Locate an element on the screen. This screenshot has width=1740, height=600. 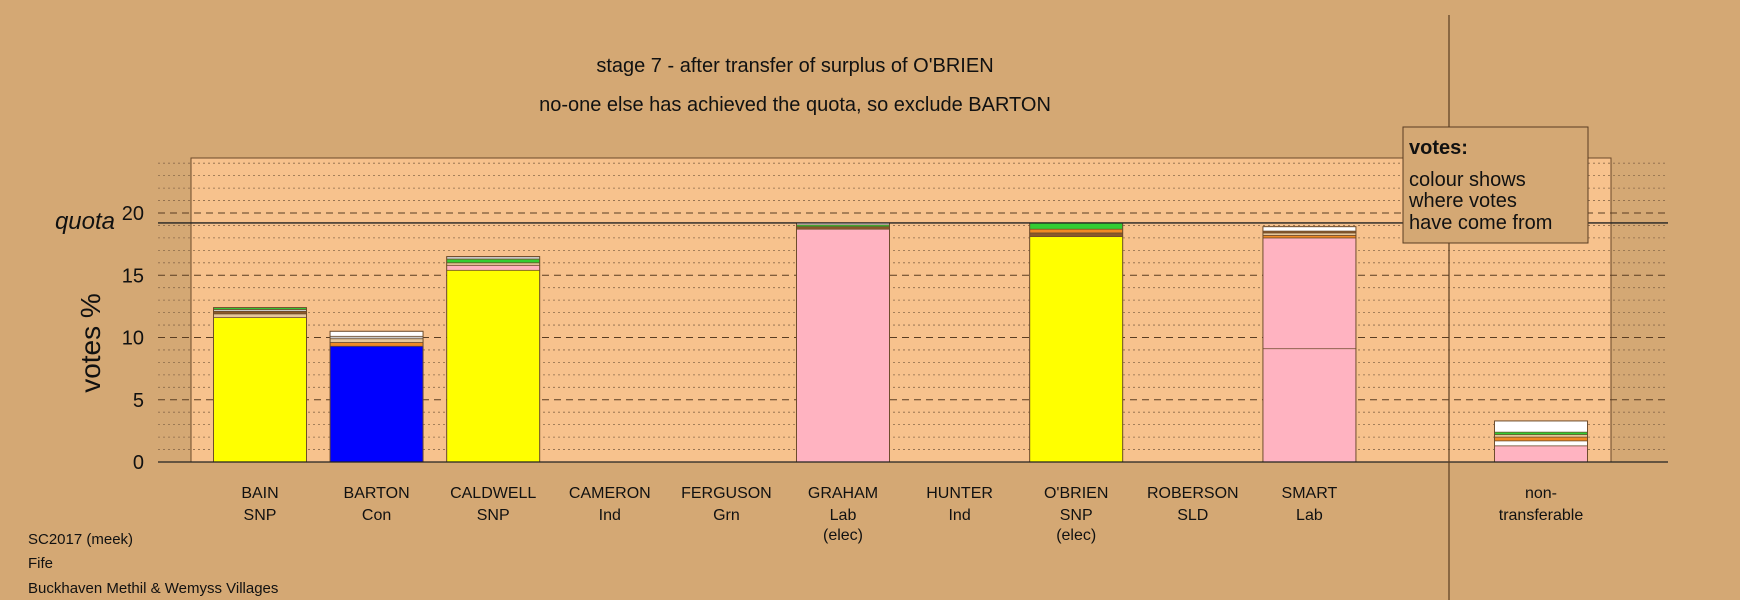
x-tick-label-name: BAIN is located at coordinates (259, 493).